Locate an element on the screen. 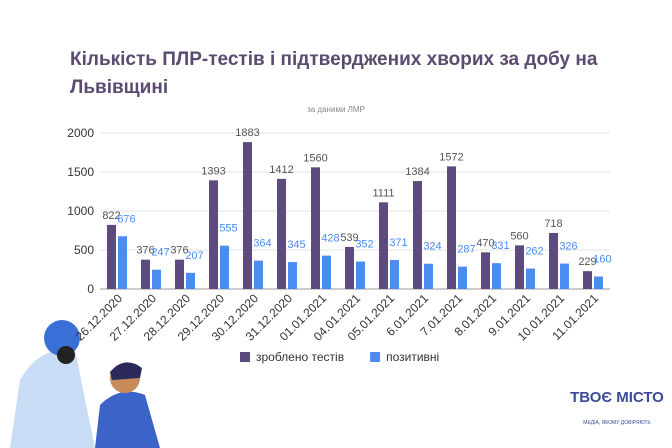 Image resolution: width=672 pixels, height=448 pixels. value-label: 1883 is located at coordinates (247, 133).